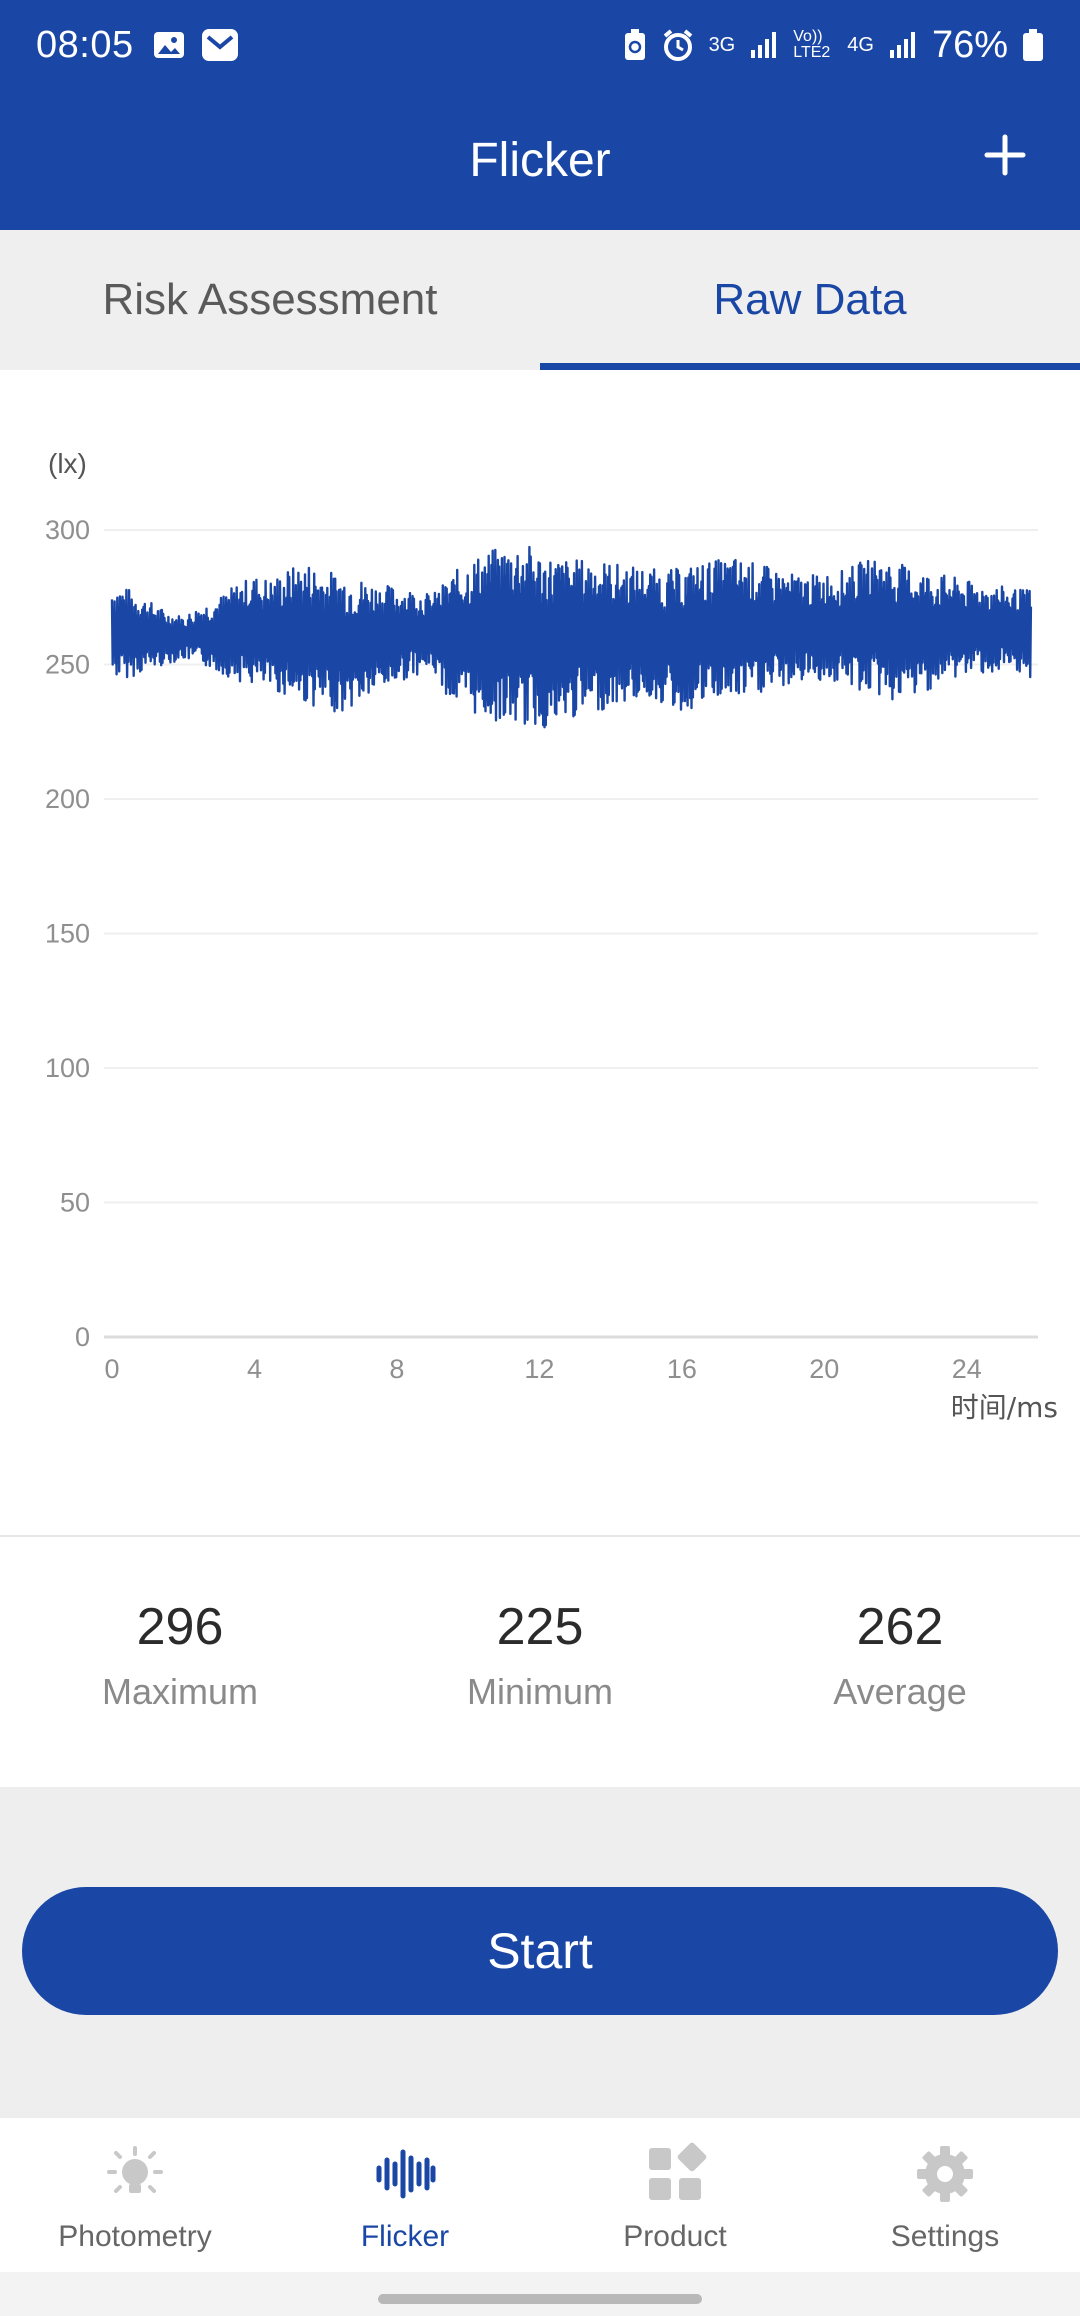  What do you see at coordinates (85, 44) in the screenshot?
I see `status-time: 08:05` at bounding box center [85, 44].